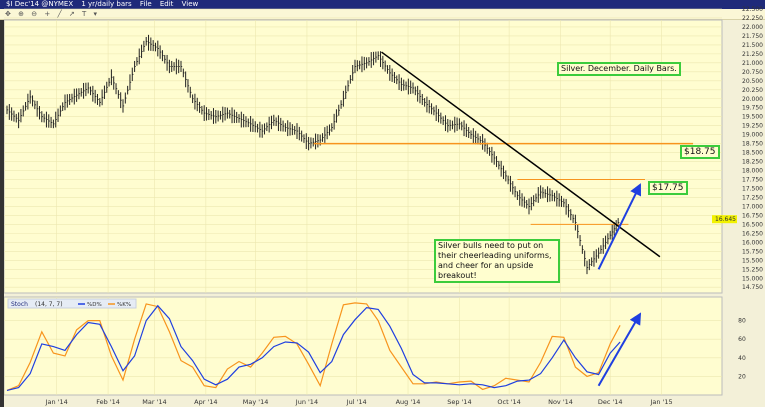 This screenshot has height=407, width=765. I want to click on stoch-tick-label: 20, so click(742, 376).